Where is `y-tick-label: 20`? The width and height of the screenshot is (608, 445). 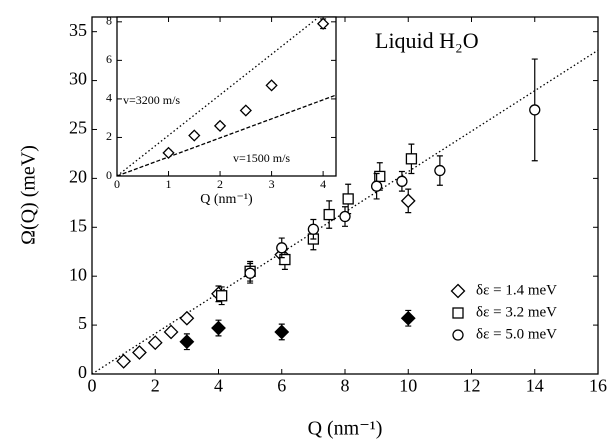 y-tick-label: 20 is located at coordinates (78, 177).